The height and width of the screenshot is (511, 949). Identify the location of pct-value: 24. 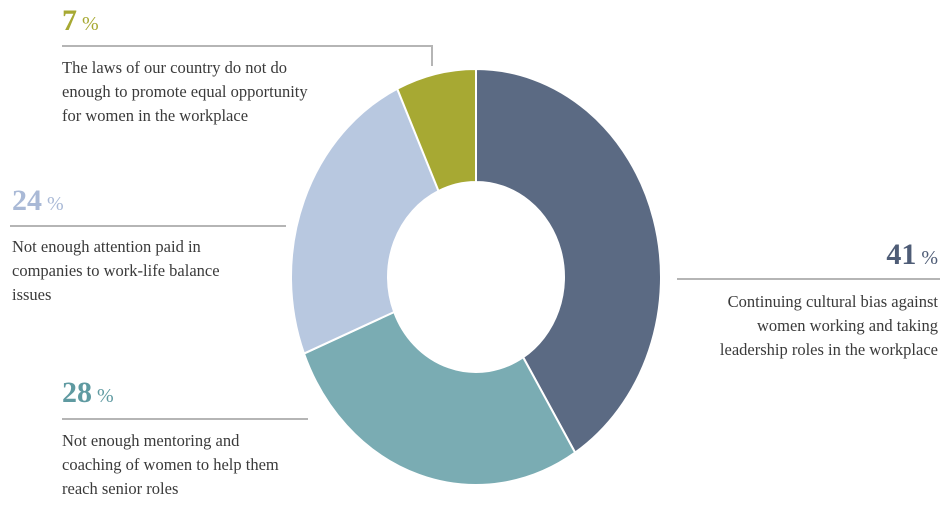
(27, 200).